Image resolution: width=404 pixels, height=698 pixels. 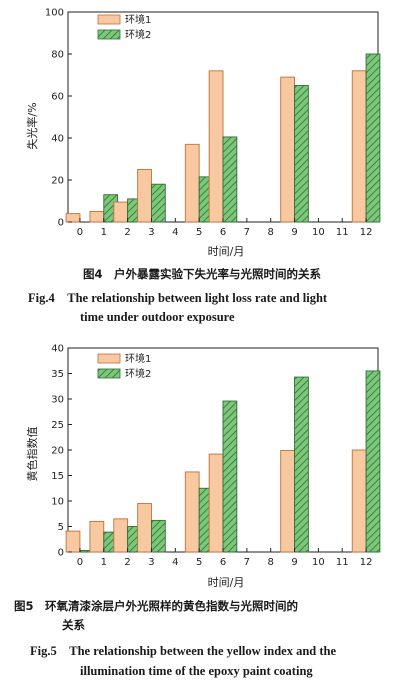 What do you see at coordinates (57, 400) in the screenshot?
I see `y-tick-label: 30` at bounding box center [57, 400].